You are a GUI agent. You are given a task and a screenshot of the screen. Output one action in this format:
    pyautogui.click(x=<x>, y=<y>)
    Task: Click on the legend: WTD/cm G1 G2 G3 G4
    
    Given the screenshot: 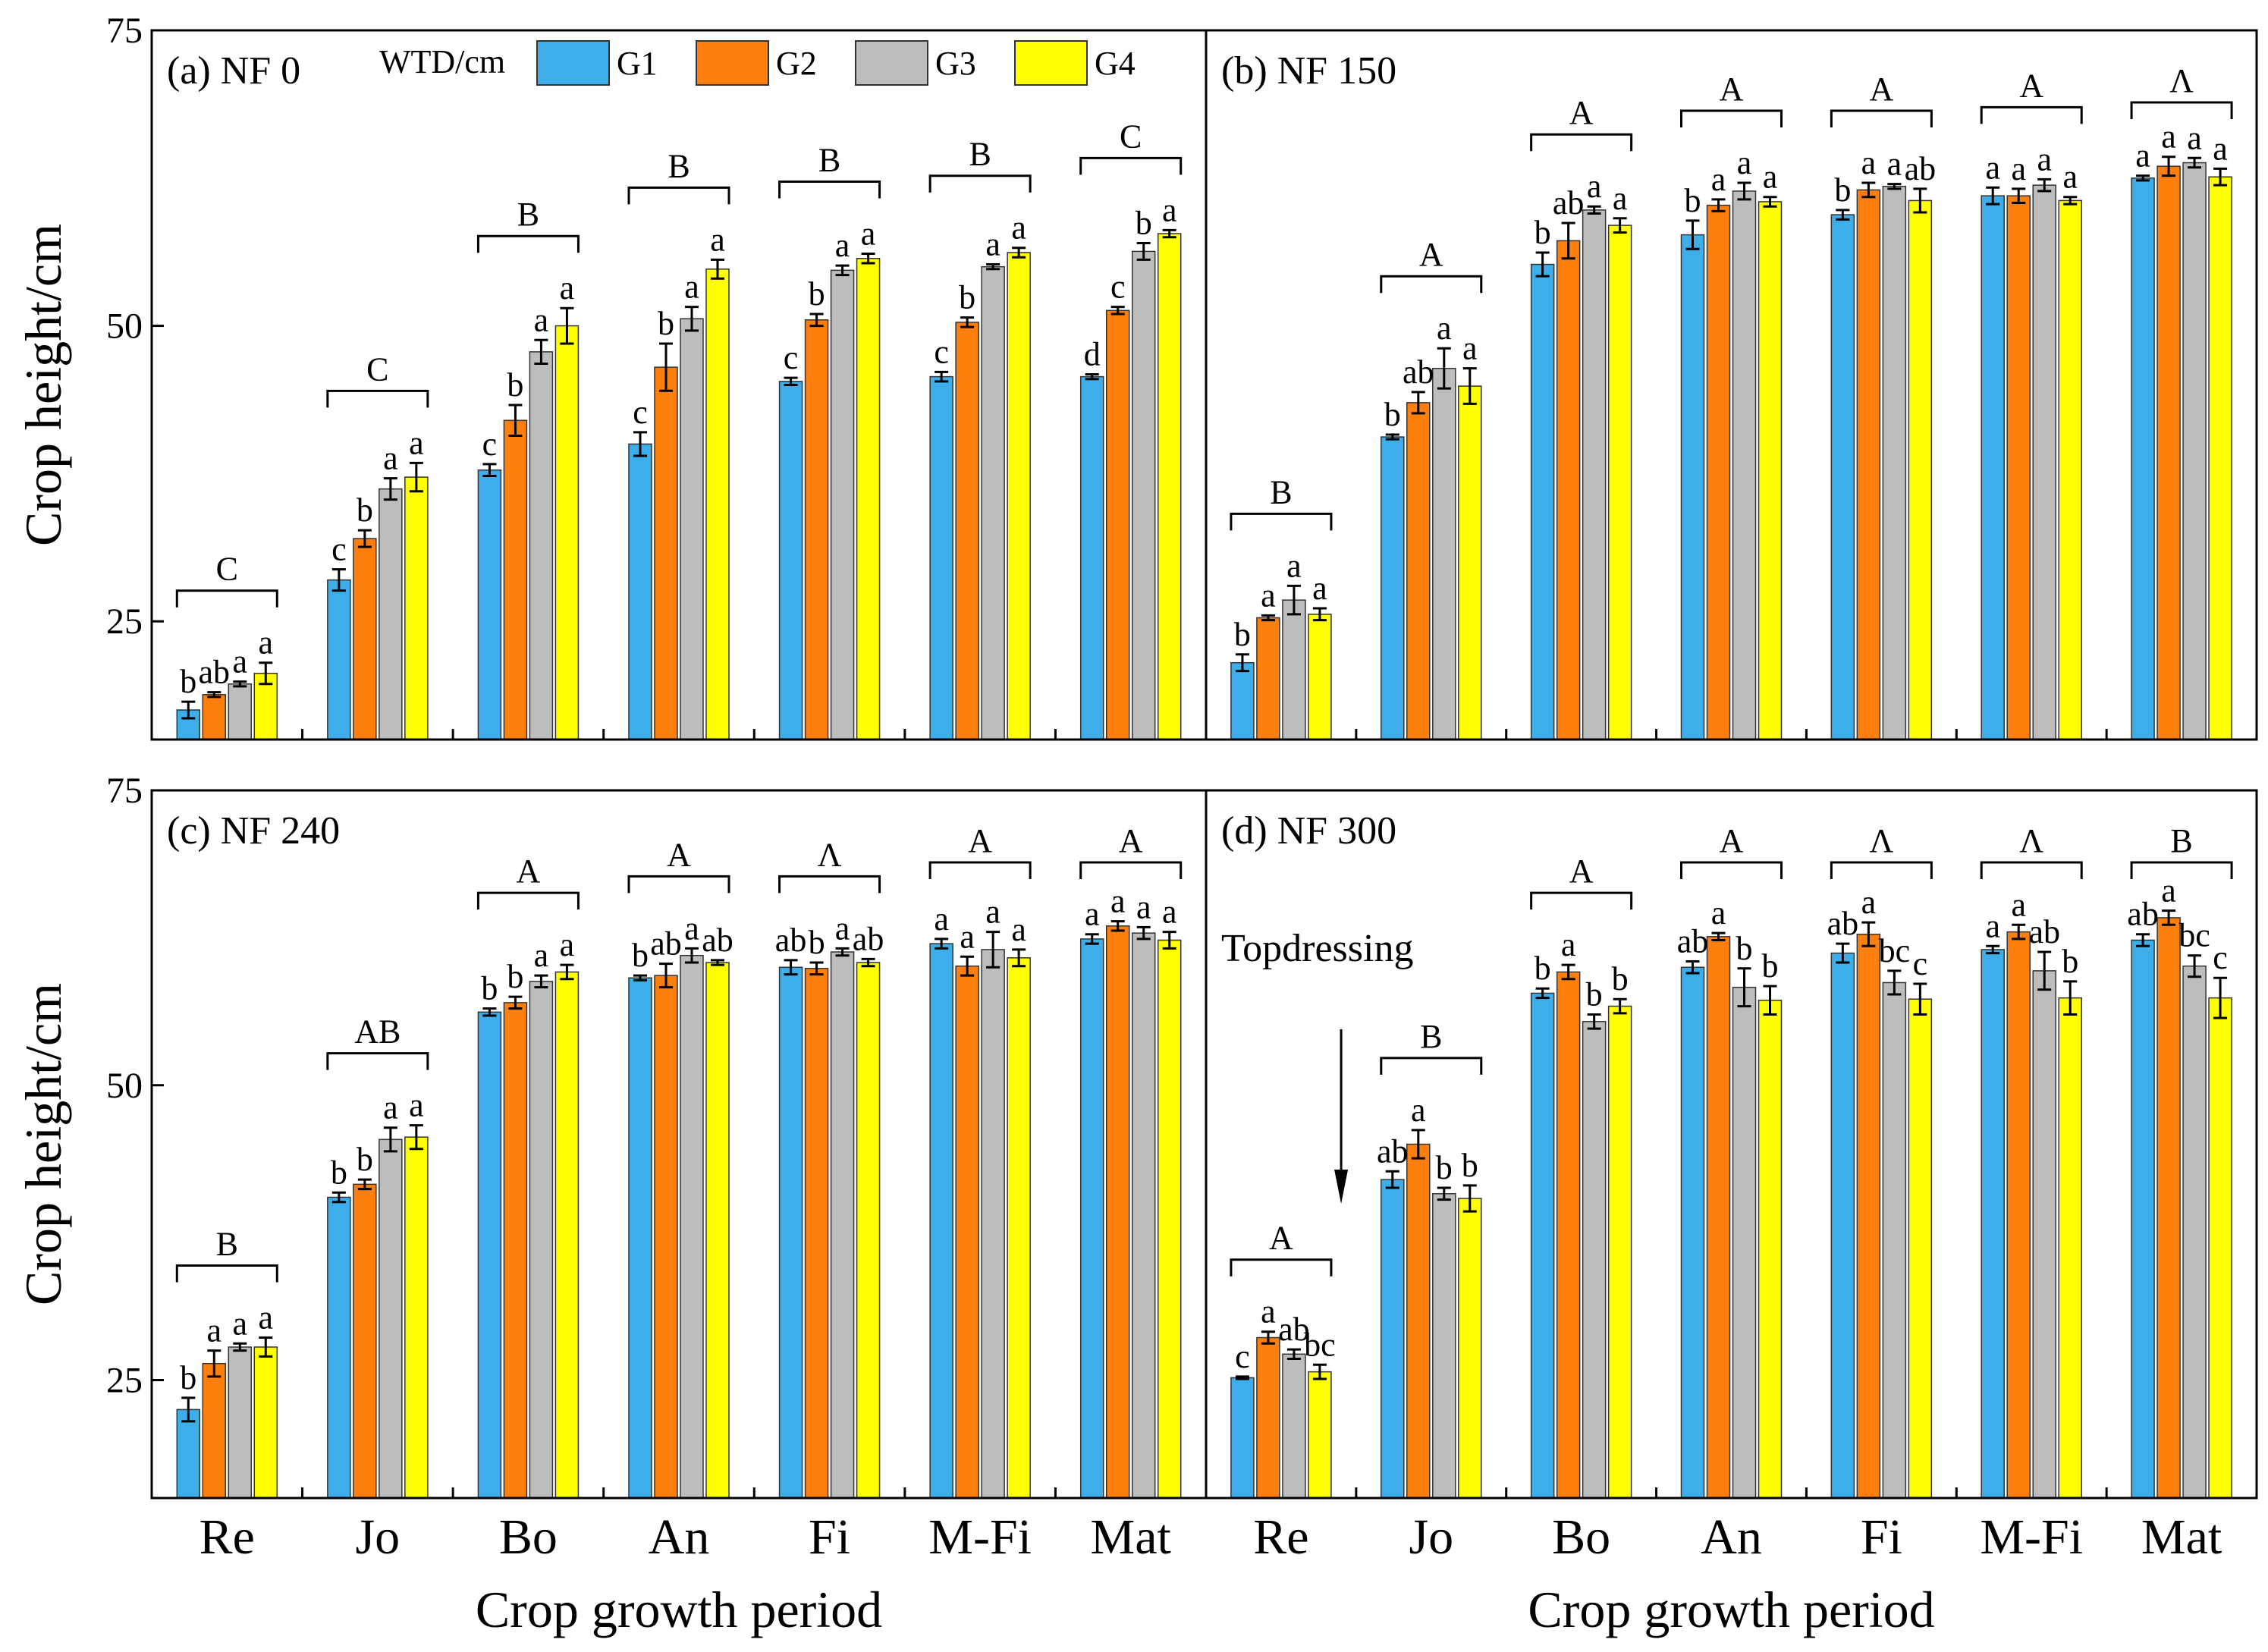 What is the action you would take?
    pyautogui.click(x=757, y=63)
    